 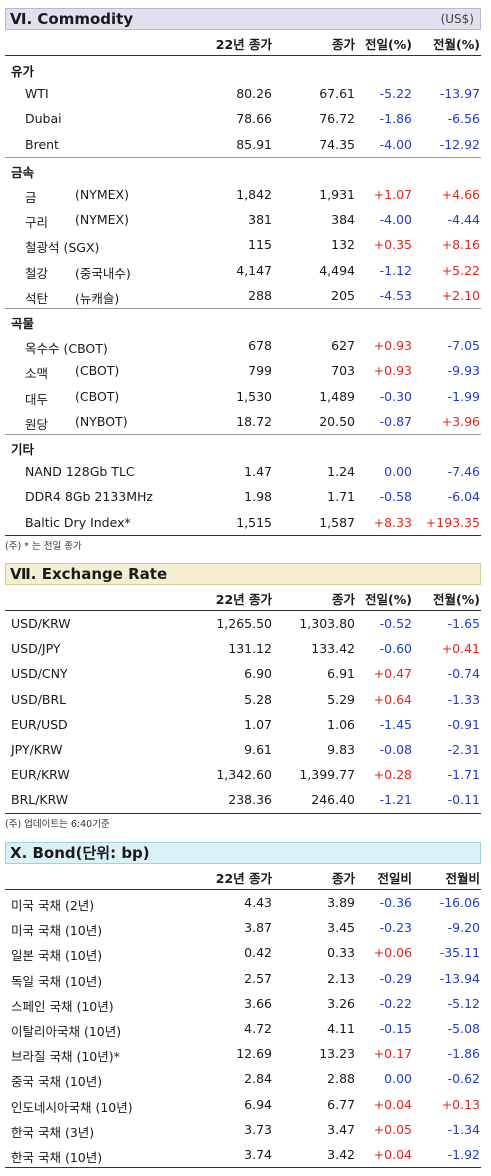 What do you see at coordinates (23, 172) in the screenshot?
I see `group-label: 금속` at bounding box center [23, 172].